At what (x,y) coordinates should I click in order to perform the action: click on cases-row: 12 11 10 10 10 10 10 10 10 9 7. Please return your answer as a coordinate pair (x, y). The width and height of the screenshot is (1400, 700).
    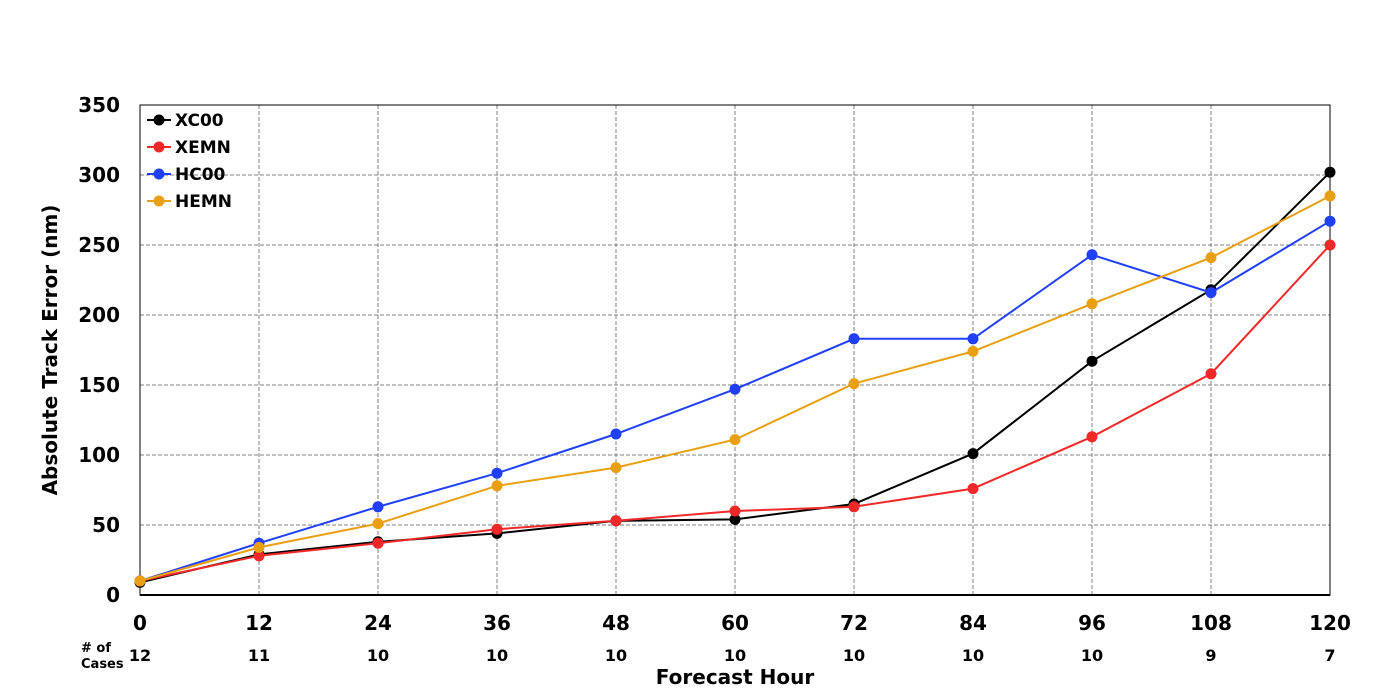
    Looking at the image, I should click on (732, 655).